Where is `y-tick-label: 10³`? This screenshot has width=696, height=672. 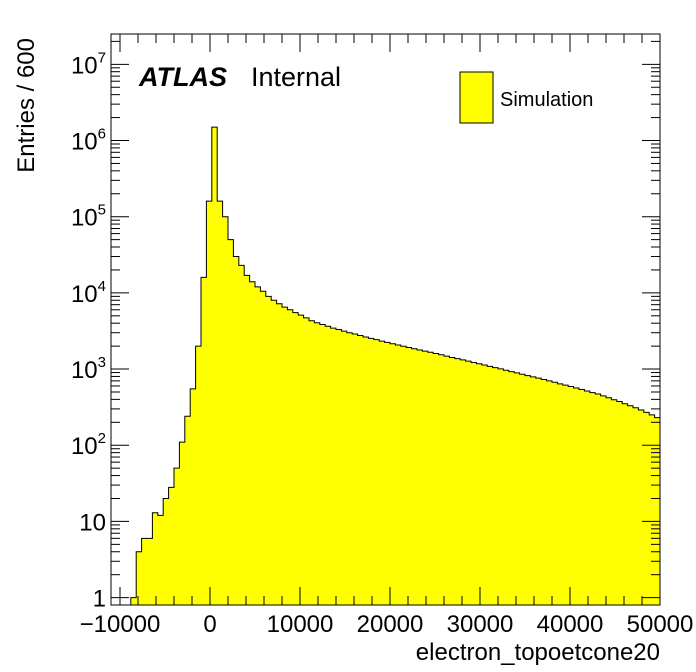 y-tick-label: 10³ is located at coordinates (88, 369).